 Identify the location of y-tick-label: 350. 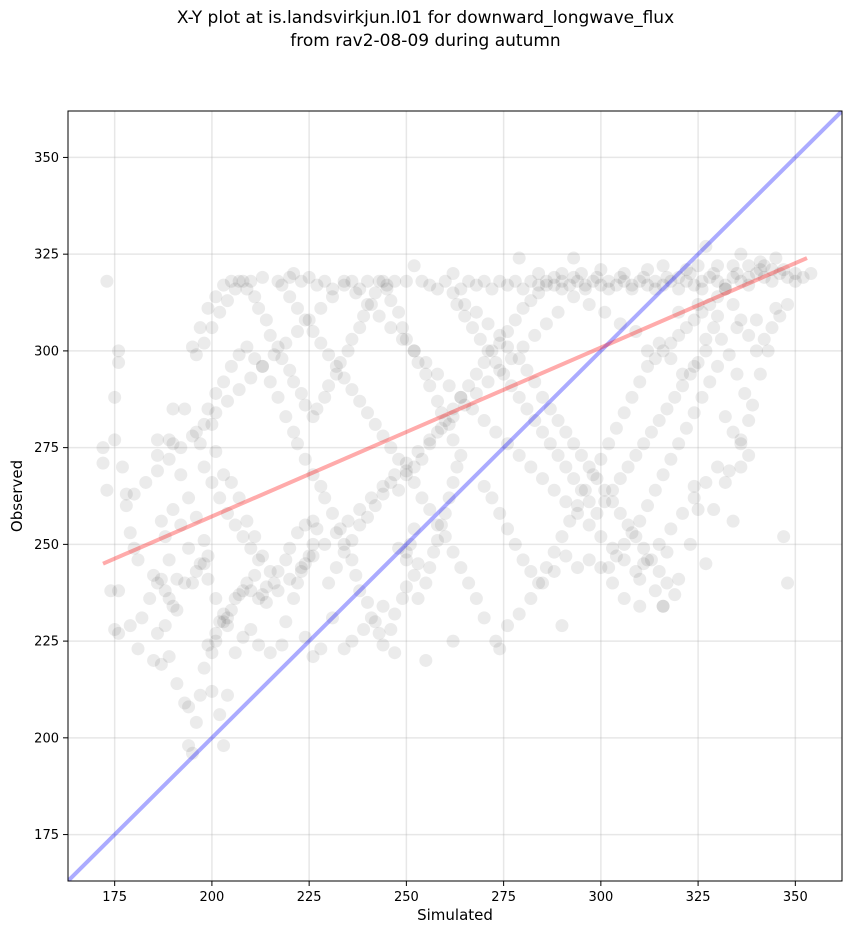
(46, 158).